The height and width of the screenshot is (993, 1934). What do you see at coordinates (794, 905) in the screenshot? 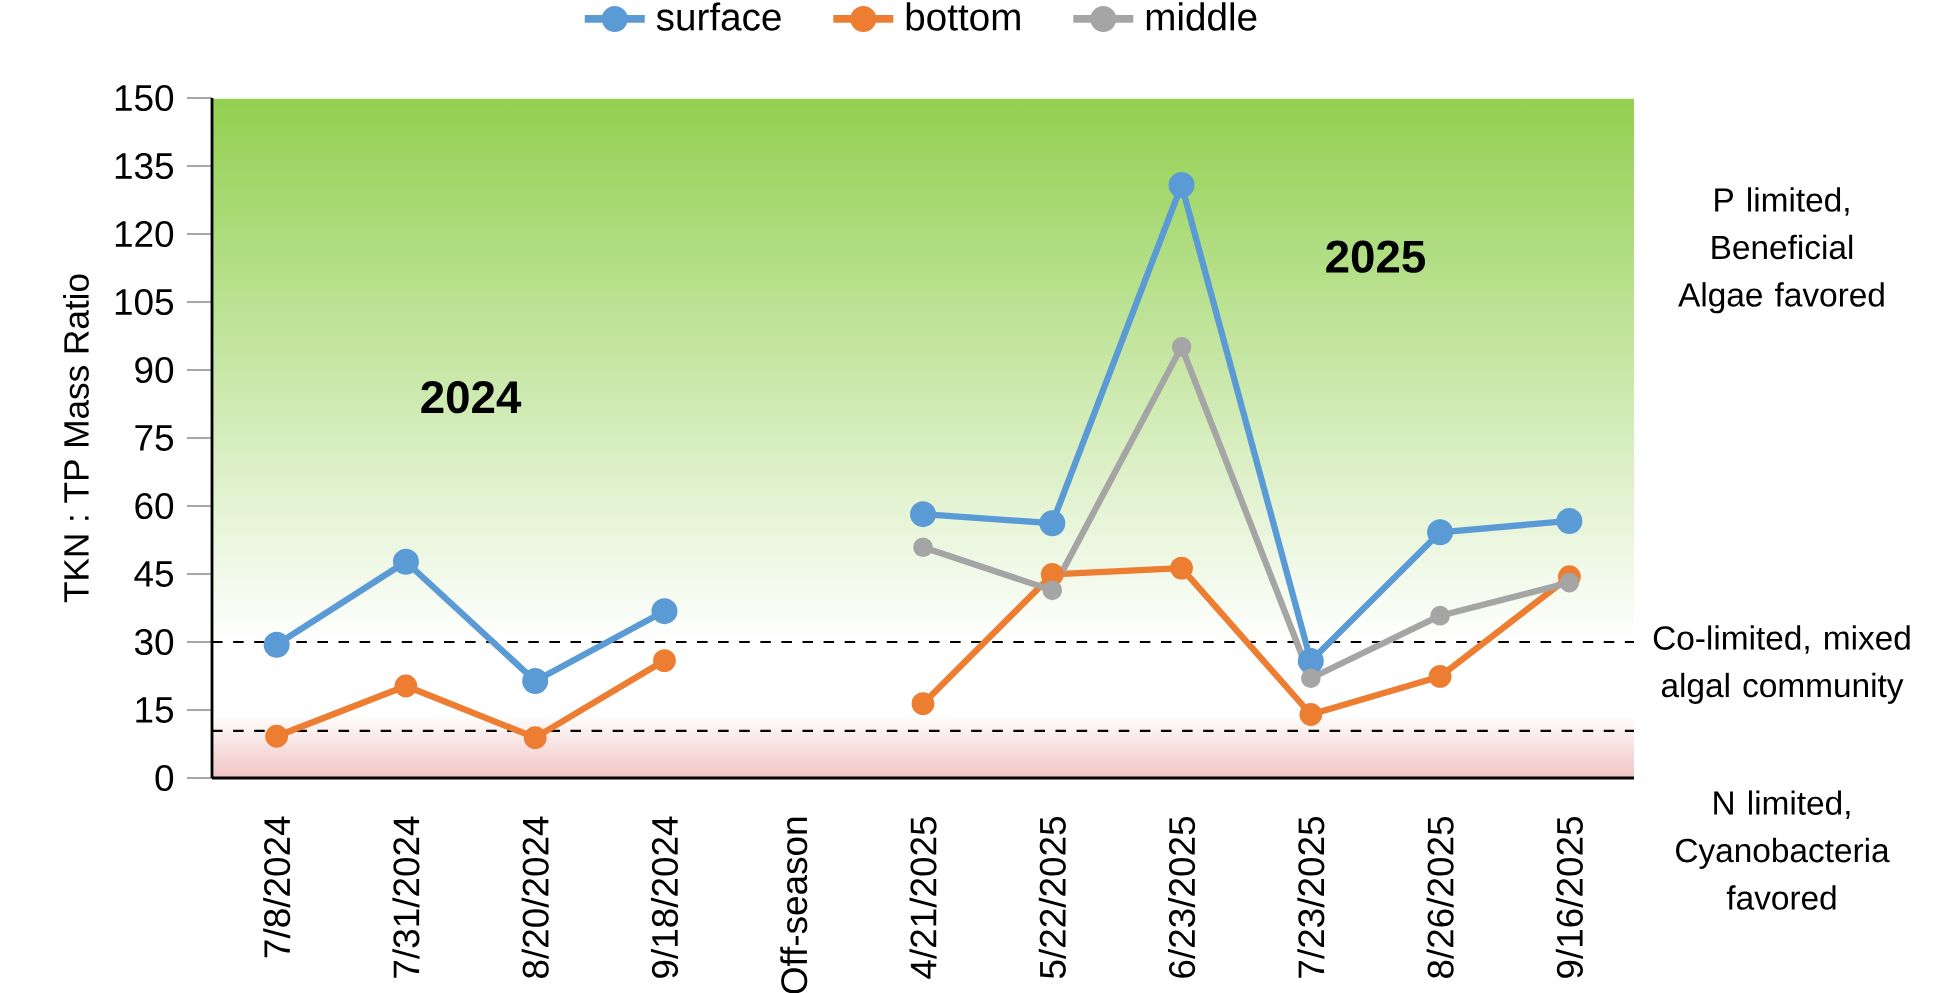
I see `x-tick-label: Off-season` at bounding box center [794, 905].